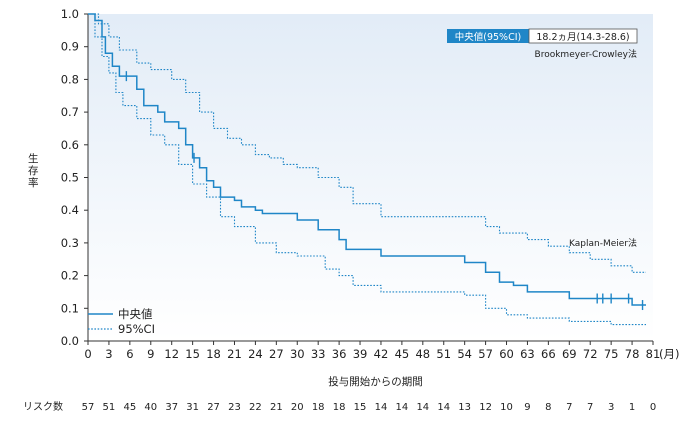 The height and width of the screenshot is (422, 700). What do you see at coordinates (548, 354) in the screenshot?
I see `x-tick-label: 66` at bounding box center [548, 354].